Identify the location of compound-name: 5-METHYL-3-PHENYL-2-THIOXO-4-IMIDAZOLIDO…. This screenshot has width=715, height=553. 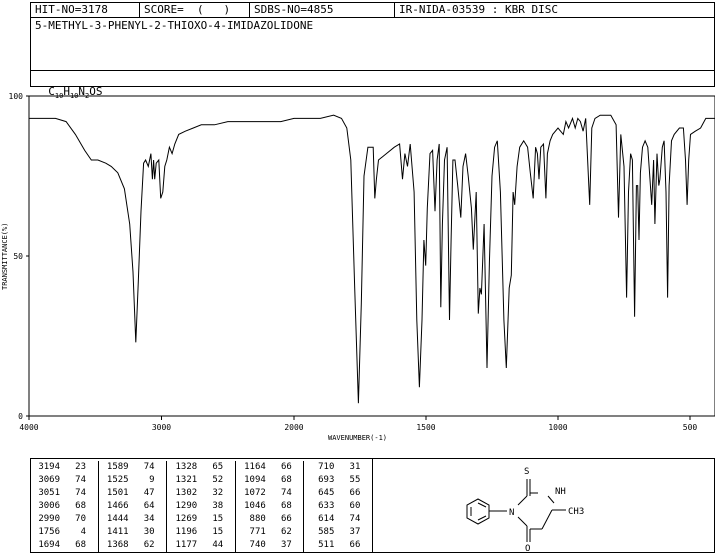
(174, 25).